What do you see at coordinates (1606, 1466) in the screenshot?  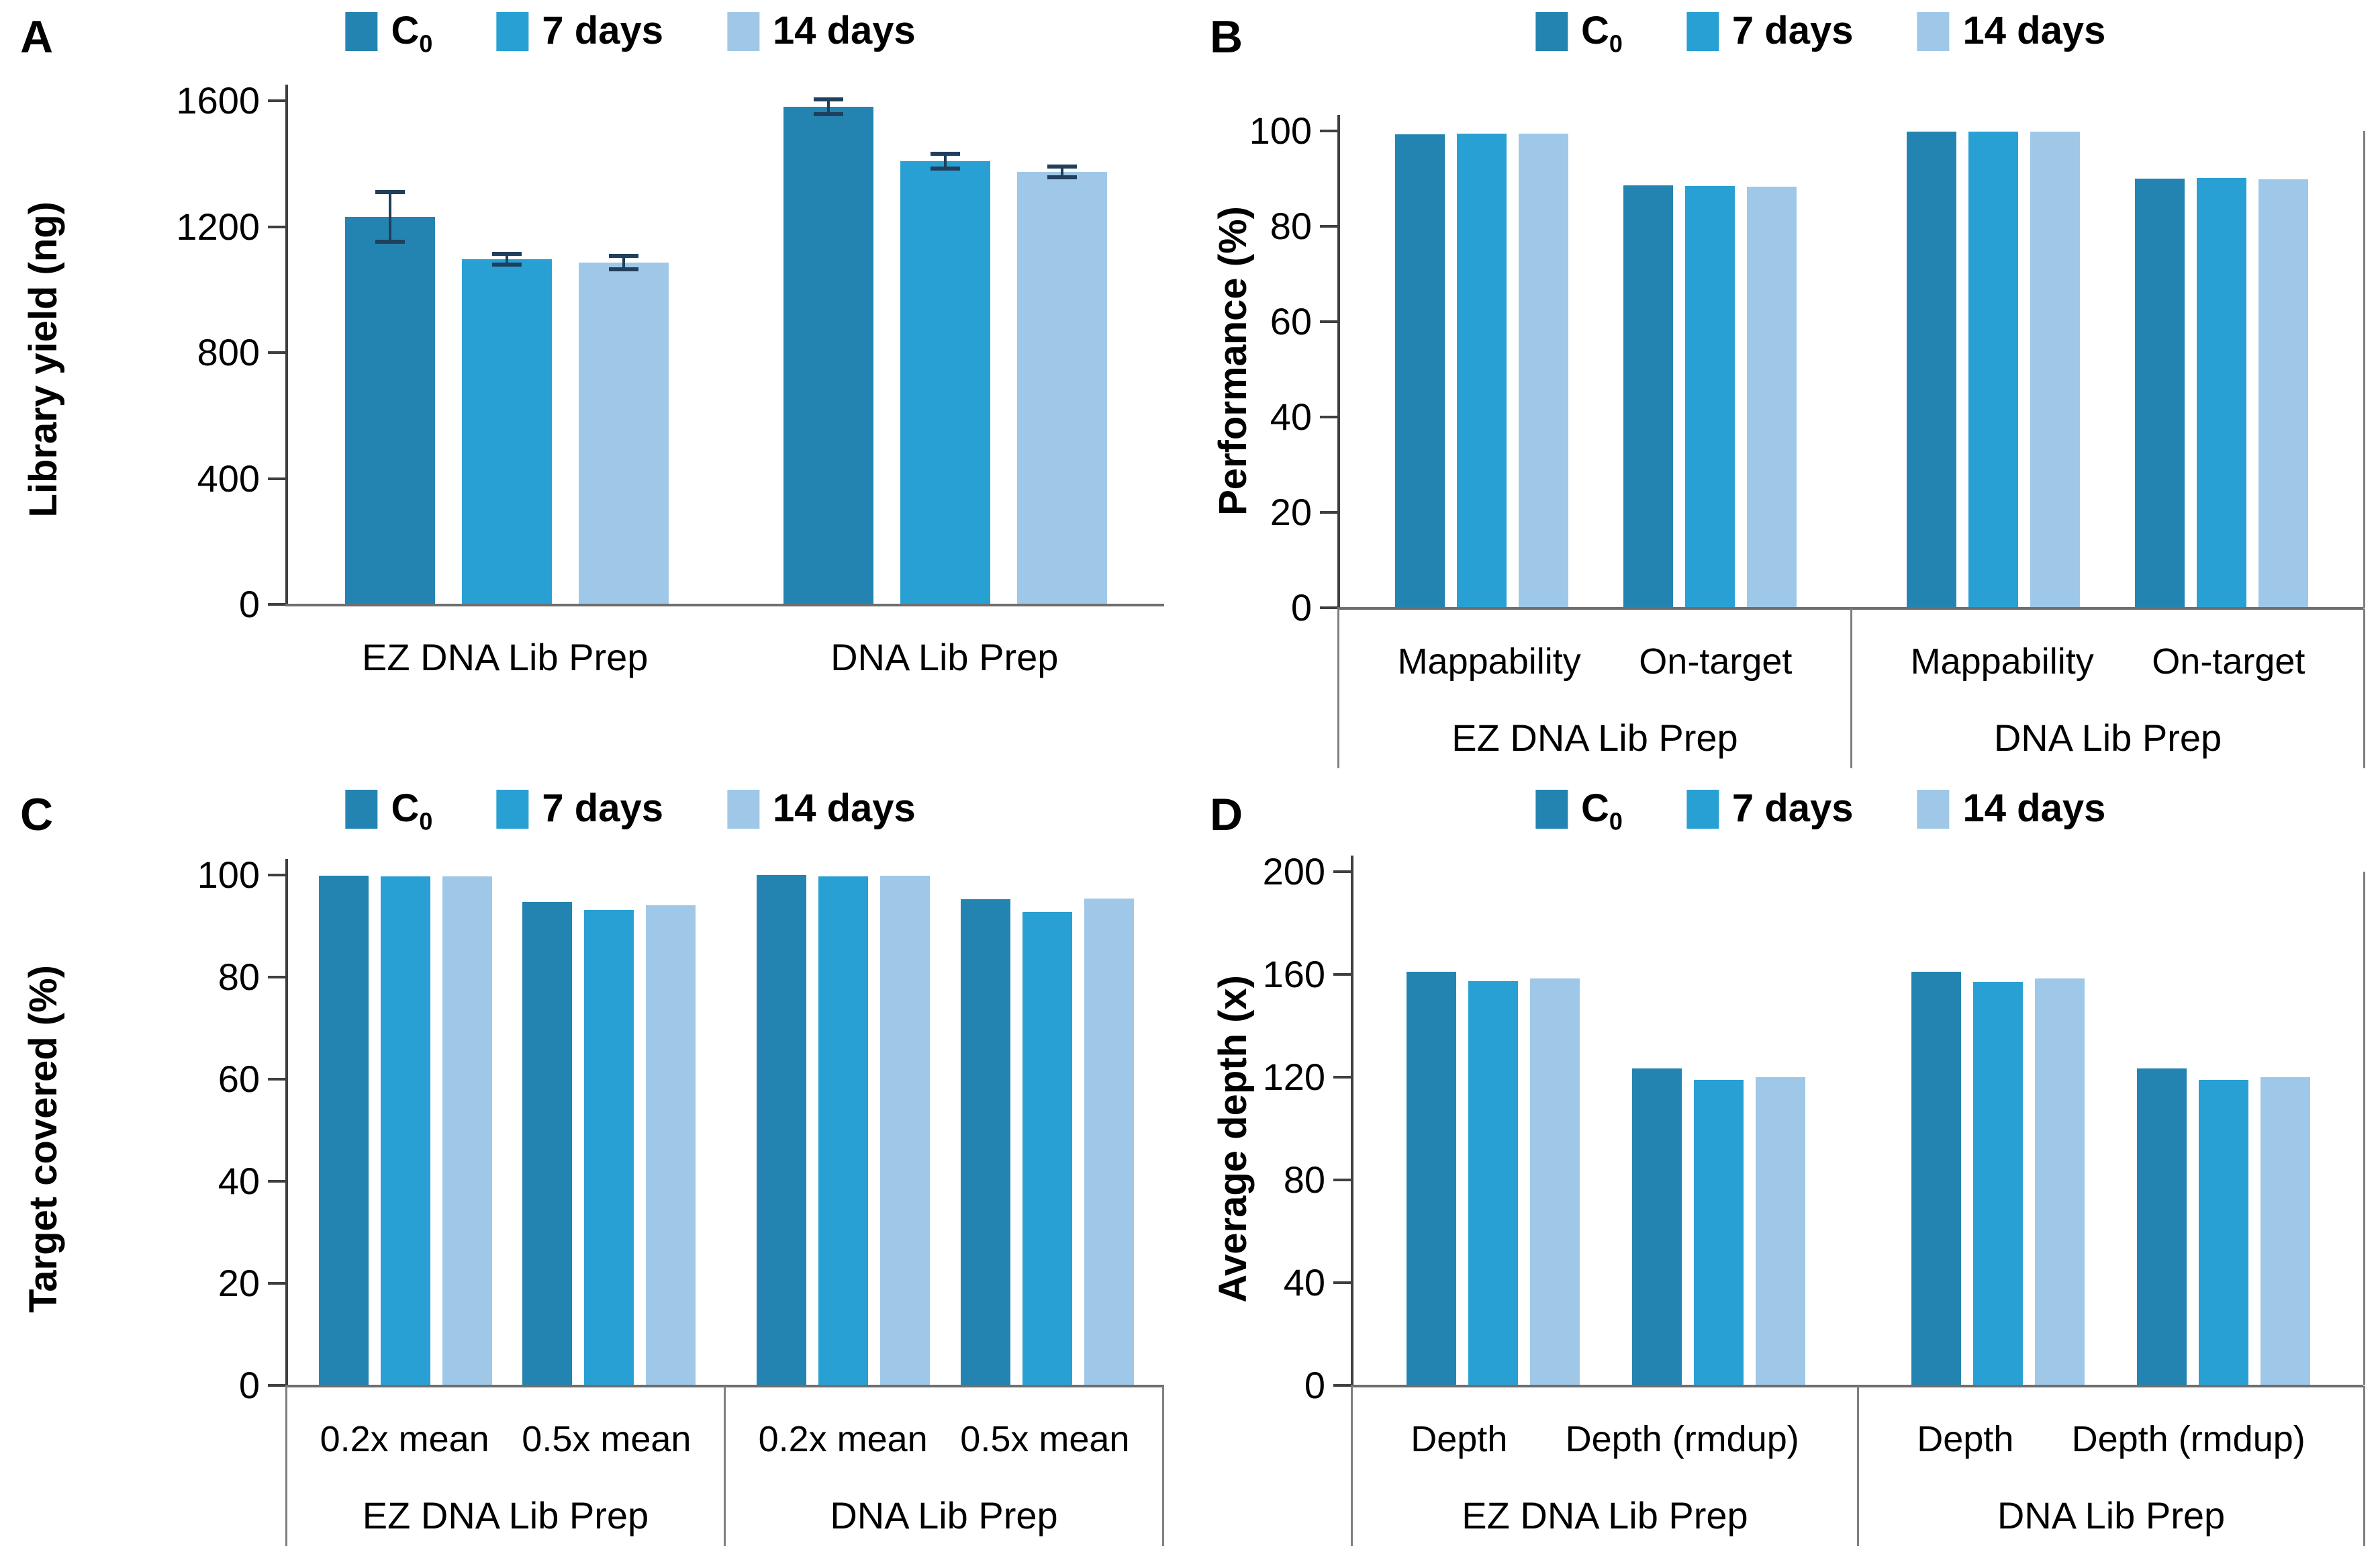 I see `x-group-cell: Depth Depth (rmdup) EZ DNA Lib Prep` at bounding box center [1606, 1466].